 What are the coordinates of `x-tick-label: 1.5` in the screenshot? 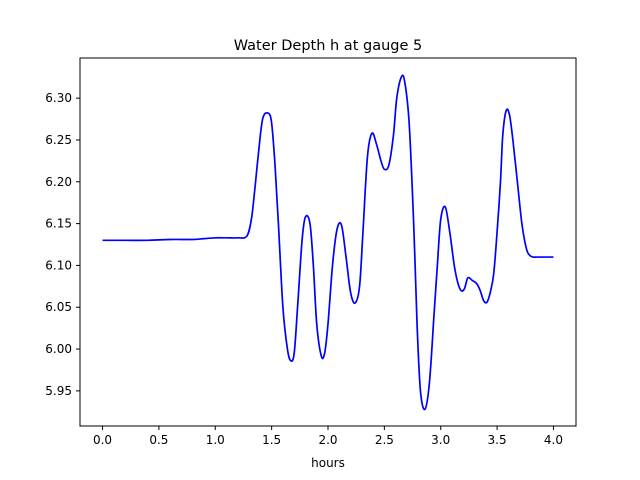 It's located at (271, 440).